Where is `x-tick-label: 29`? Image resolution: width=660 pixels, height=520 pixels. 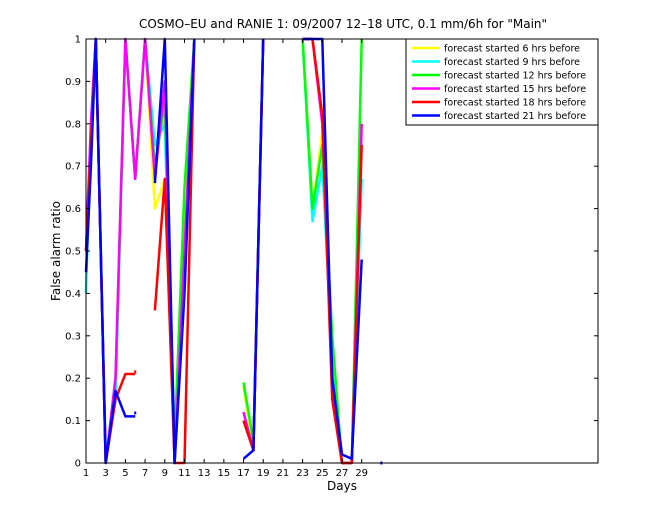
x-tick-label: 29 is located at coordinates (361, 473).